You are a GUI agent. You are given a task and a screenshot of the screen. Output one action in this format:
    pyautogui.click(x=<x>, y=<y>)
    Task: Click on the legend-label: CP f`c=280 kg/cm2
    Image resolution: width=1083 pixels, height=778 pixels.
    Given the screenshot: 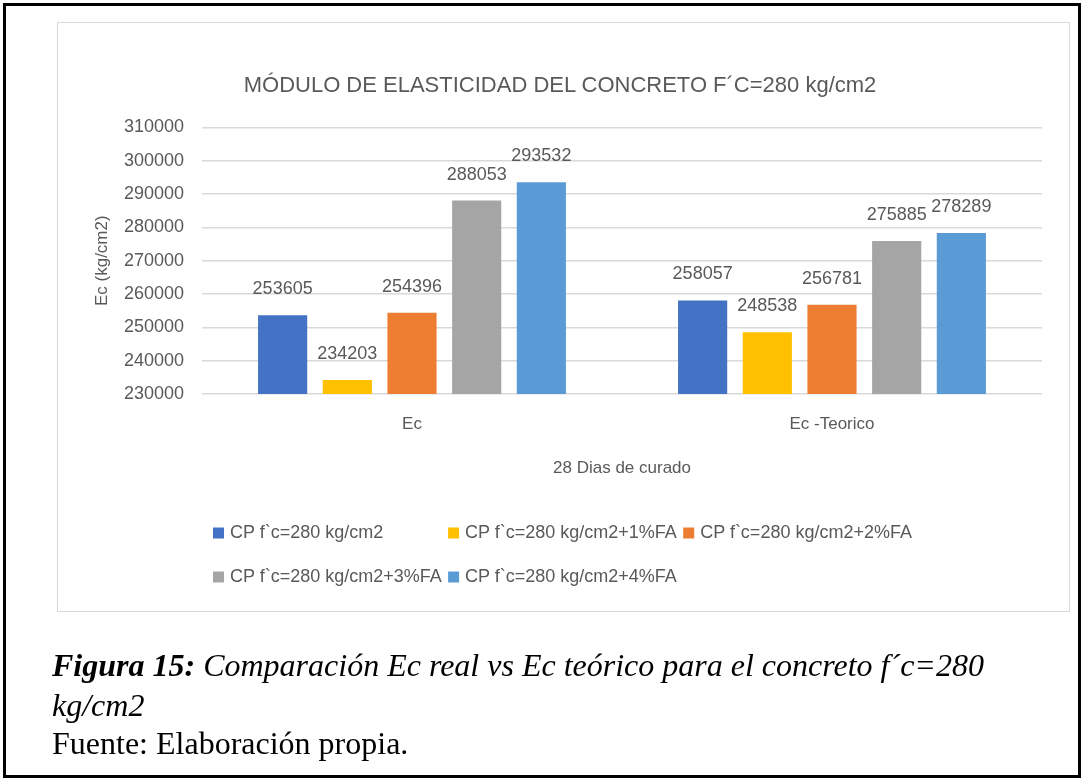 What is the action you would take?
    pyautogui.click(x=307, y=531)
    